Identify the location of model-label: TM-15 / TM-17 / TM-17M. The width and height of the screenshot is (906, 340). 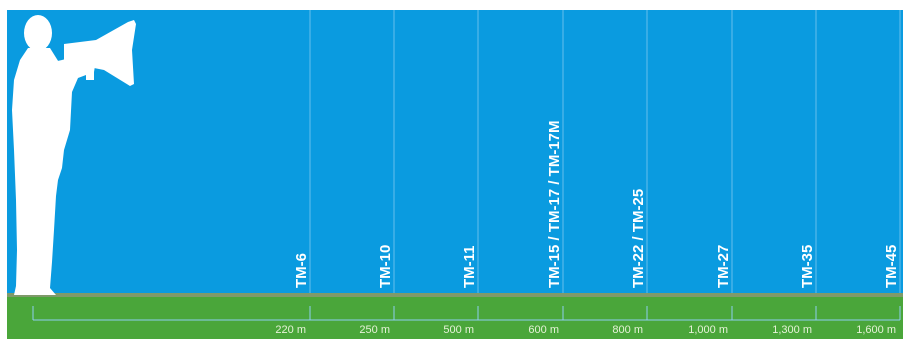
(554, 204).